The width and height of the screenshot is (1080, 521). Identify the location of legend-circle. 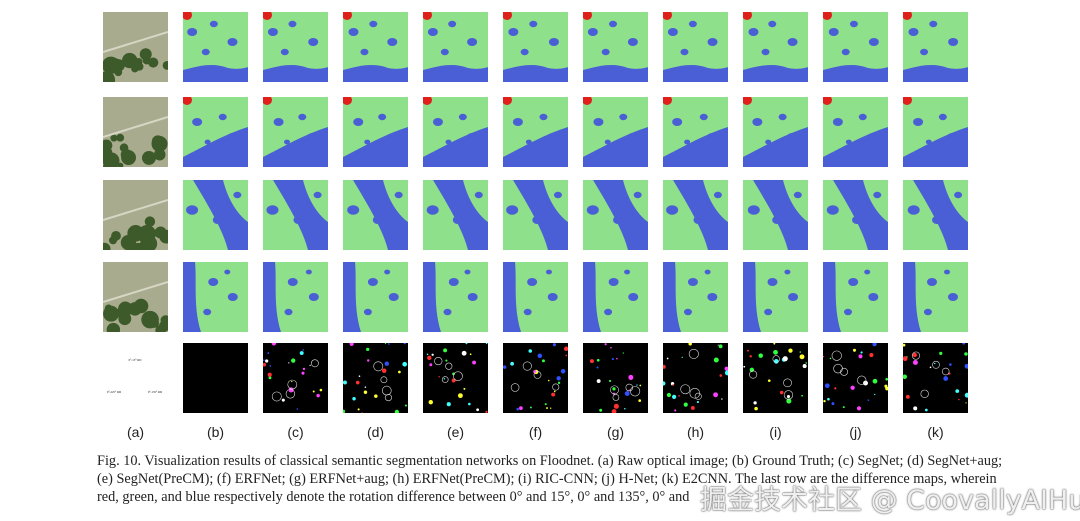
(118, 391).